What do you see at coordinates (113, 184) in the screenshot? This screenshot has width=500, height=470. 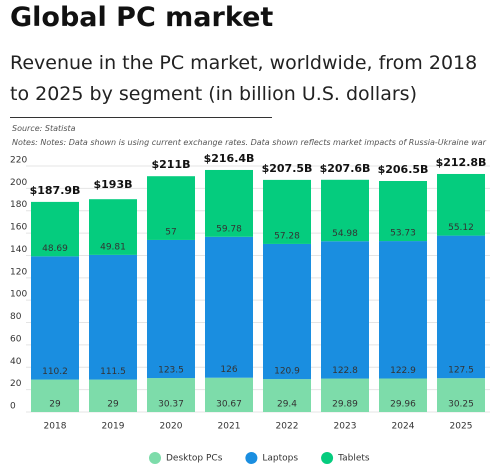 I see `total-label: $193B` at bounding box center [113, 184].